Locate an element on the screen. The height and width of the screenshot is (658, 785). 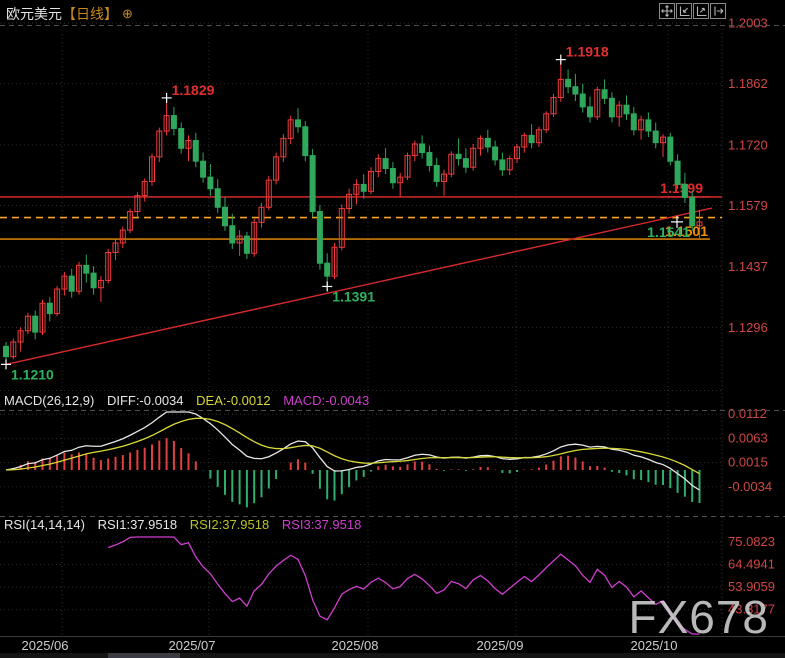
pan-button is located at coordinates (667, 11).